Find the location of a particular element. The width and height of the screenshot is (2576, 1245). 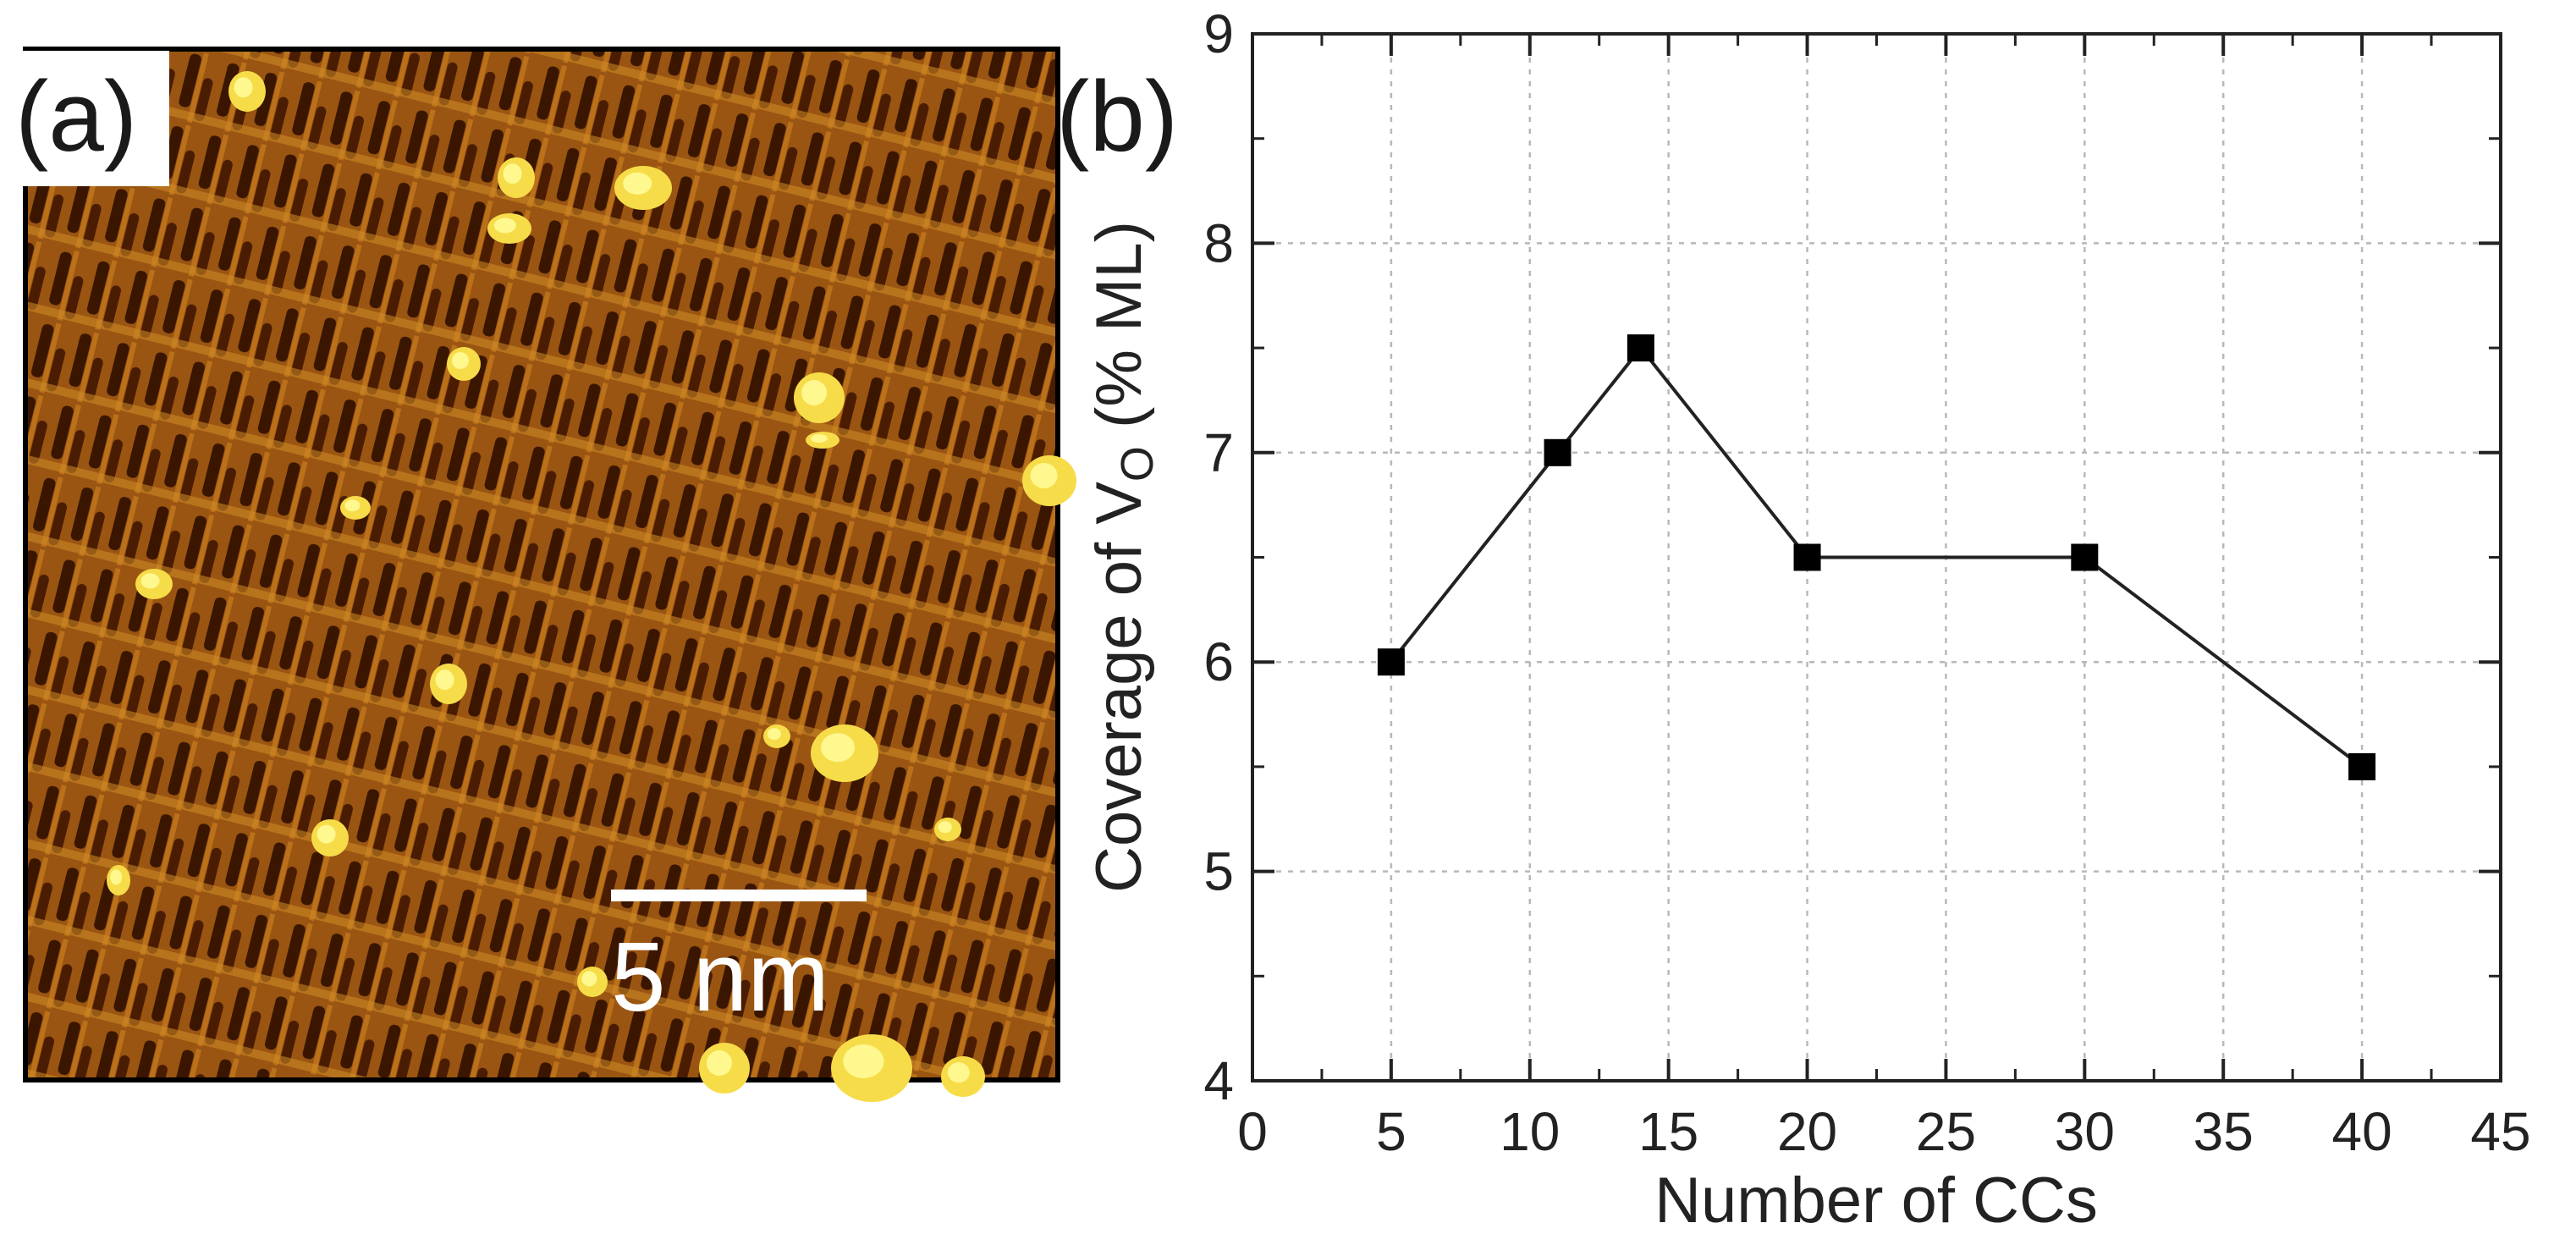

x-tick-label: 15 is located at coordinates (1668, 1131).